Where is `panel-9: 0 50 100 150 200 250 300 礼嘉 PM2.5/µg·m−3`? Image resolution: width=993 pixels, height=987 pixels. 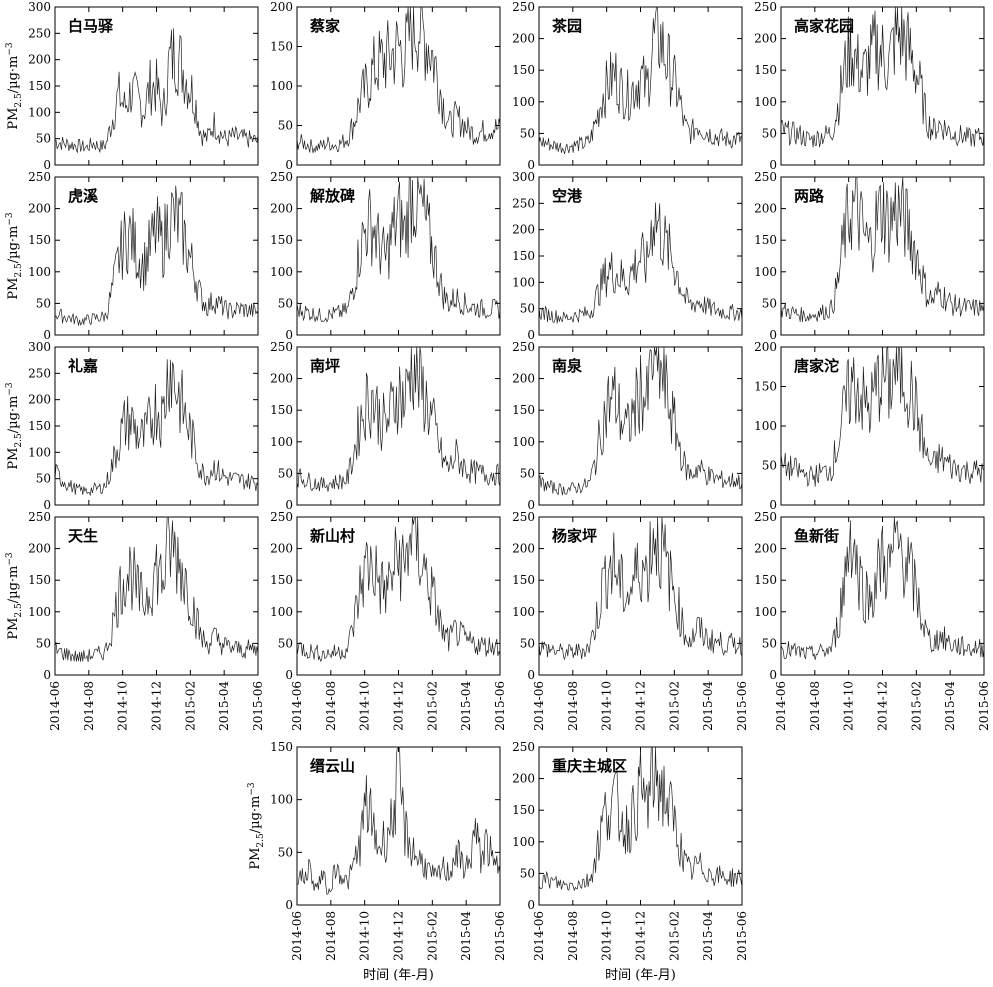 panel-9: 0 50 100 150 200 250 300 礼嘉 PM2.5/µg·m−3 is located at coordinates (132, 426).